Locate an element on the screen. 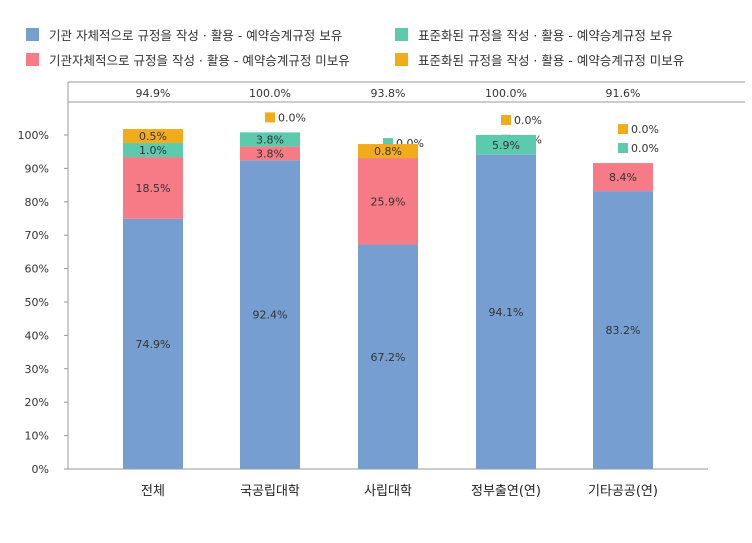 This screenshot has height=543, width=752. y-tick-label: 0% is located at coordinates (40, 469).